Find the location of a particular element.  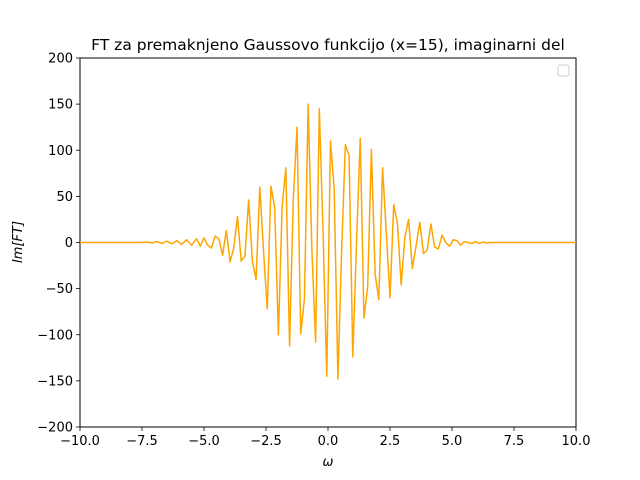

x-tick-label: 7.5 is located at coordinates (514, 441).